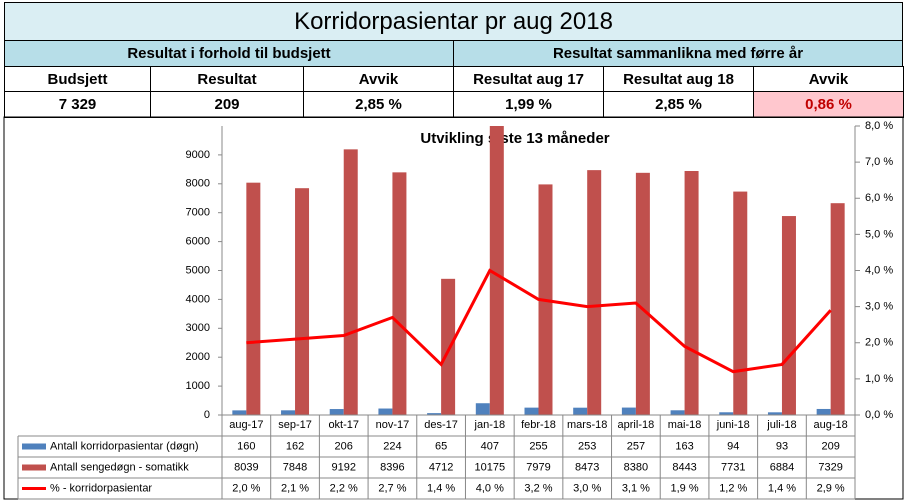 The height and width of the screenshot is (502, 907). I want to click on y2-tick-label: 6,0 %, so click(879, 198).